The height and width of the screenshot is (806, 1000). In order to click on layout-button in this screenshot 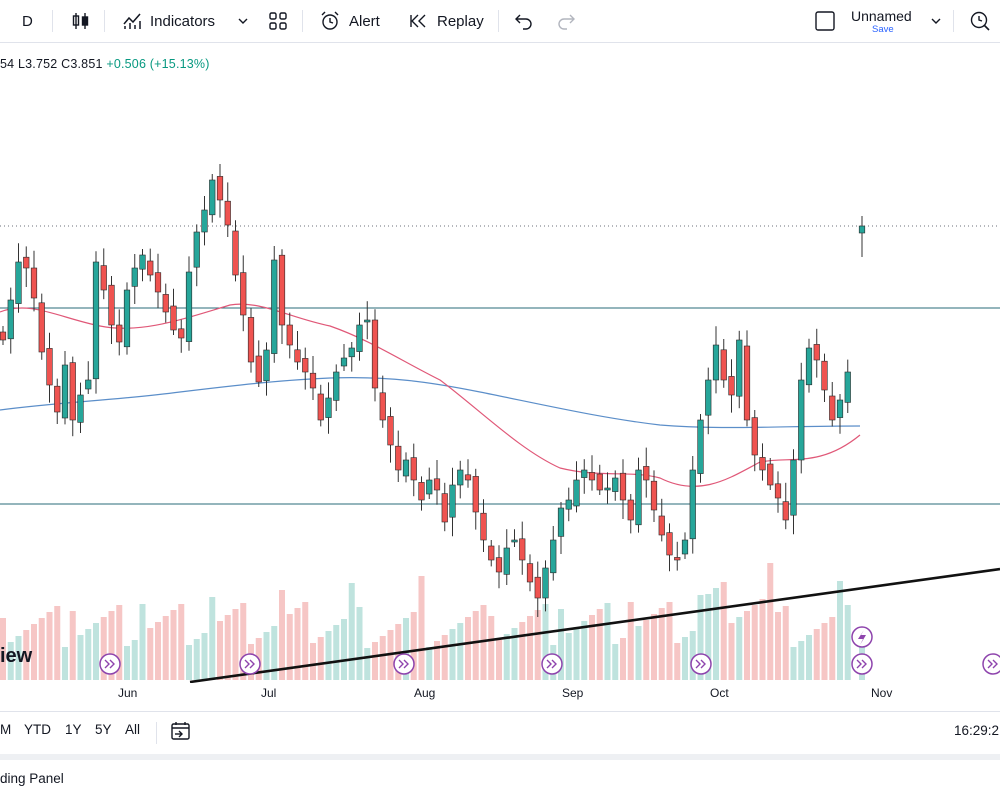, I will do `click(825, 21)`.